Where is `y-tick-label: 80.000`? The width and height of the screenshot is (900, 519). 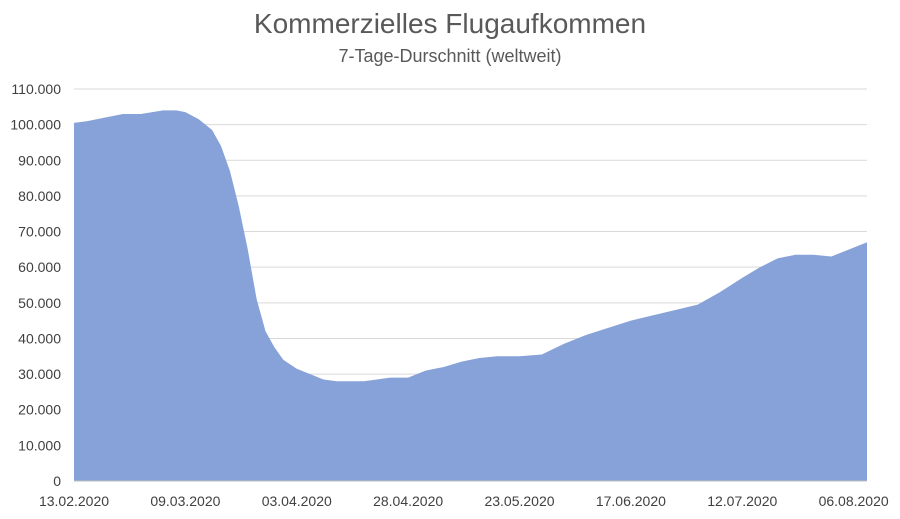 y-tick-label: 80.000 is located at coordinates (39, 196).